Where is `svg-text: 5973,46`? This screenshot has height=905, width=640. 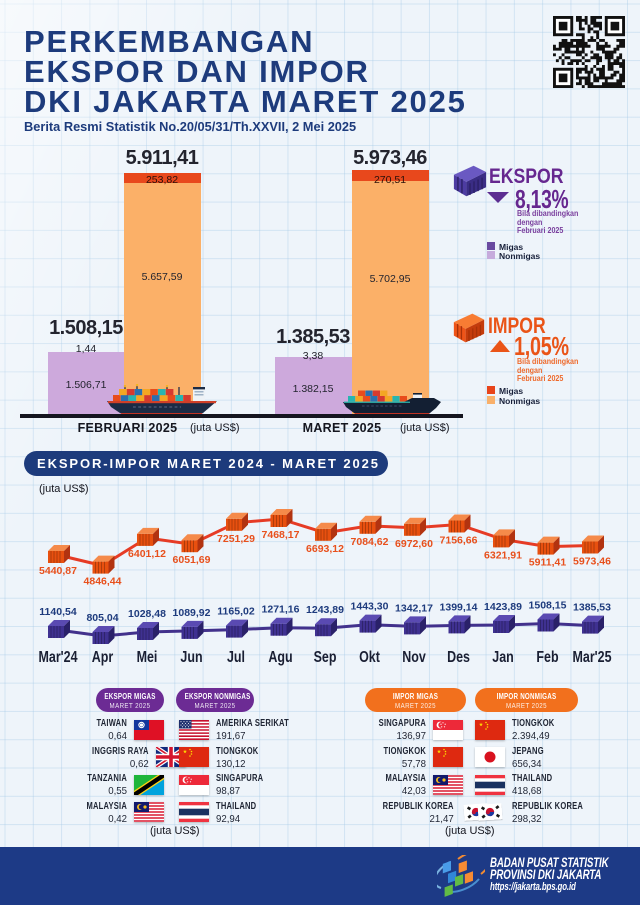
svg-text: 5973,46 is located at coordinates (592, 562).